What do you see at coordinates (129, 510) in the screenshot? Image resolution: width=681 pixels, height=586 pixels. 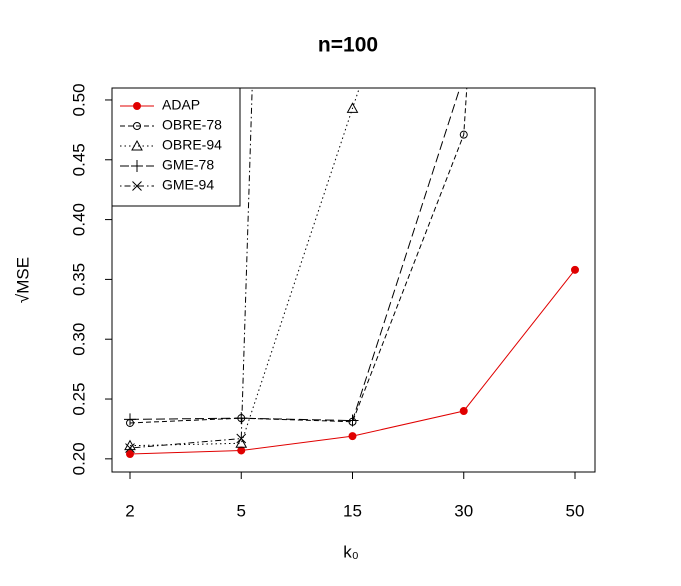 I see `x-tick-label: 2` at bounding box center [129, 510].